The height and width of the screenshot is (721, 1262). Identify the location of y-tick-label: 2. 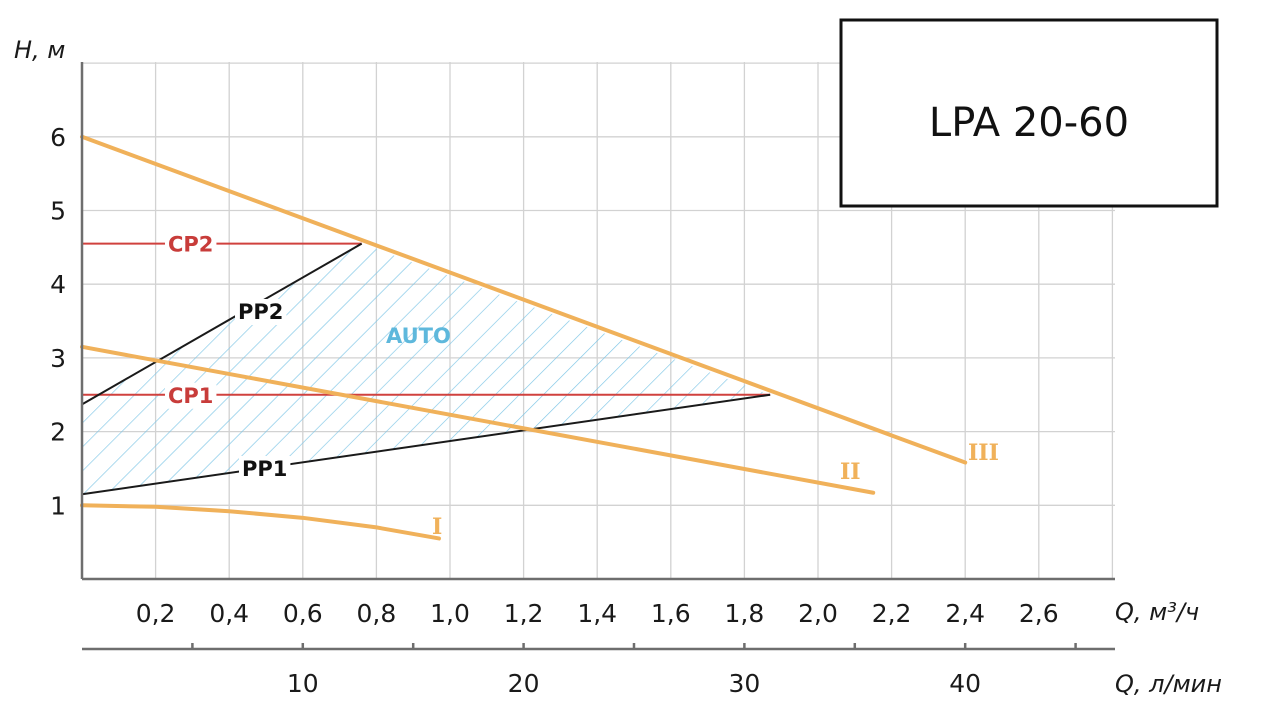
(58, 432).